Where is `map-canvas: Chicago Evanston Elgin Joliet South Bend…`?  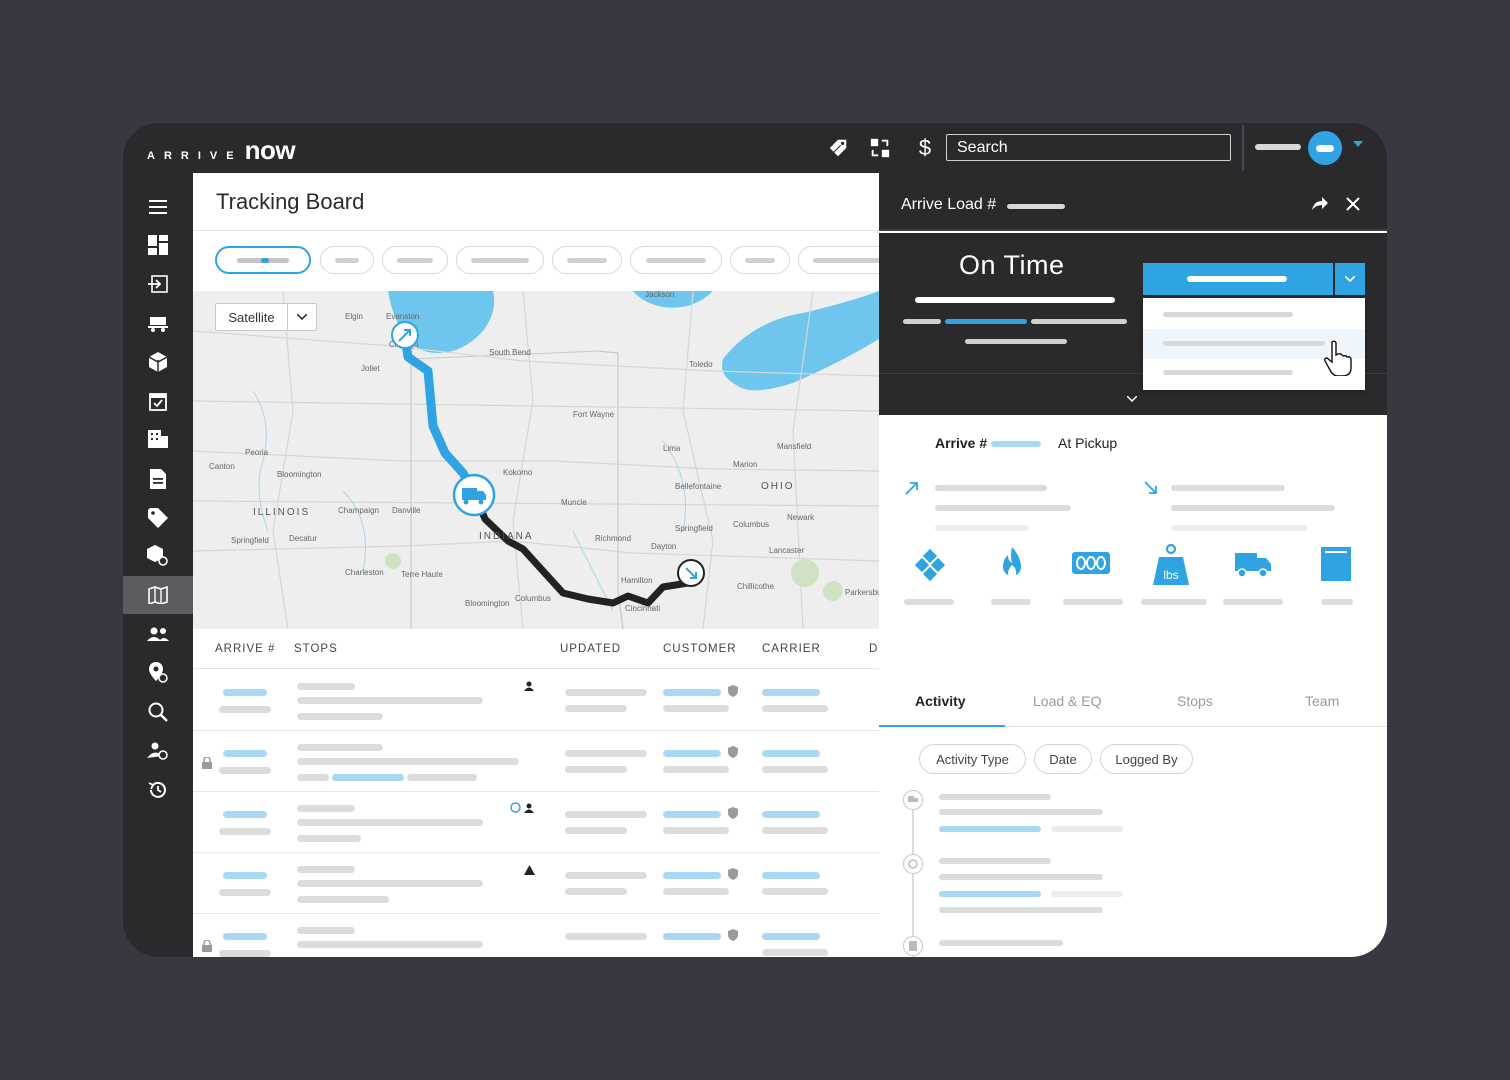
map-canvas: Chicago Evanston Elgin Joliet South Bend… is located at coordinates (536, 460).